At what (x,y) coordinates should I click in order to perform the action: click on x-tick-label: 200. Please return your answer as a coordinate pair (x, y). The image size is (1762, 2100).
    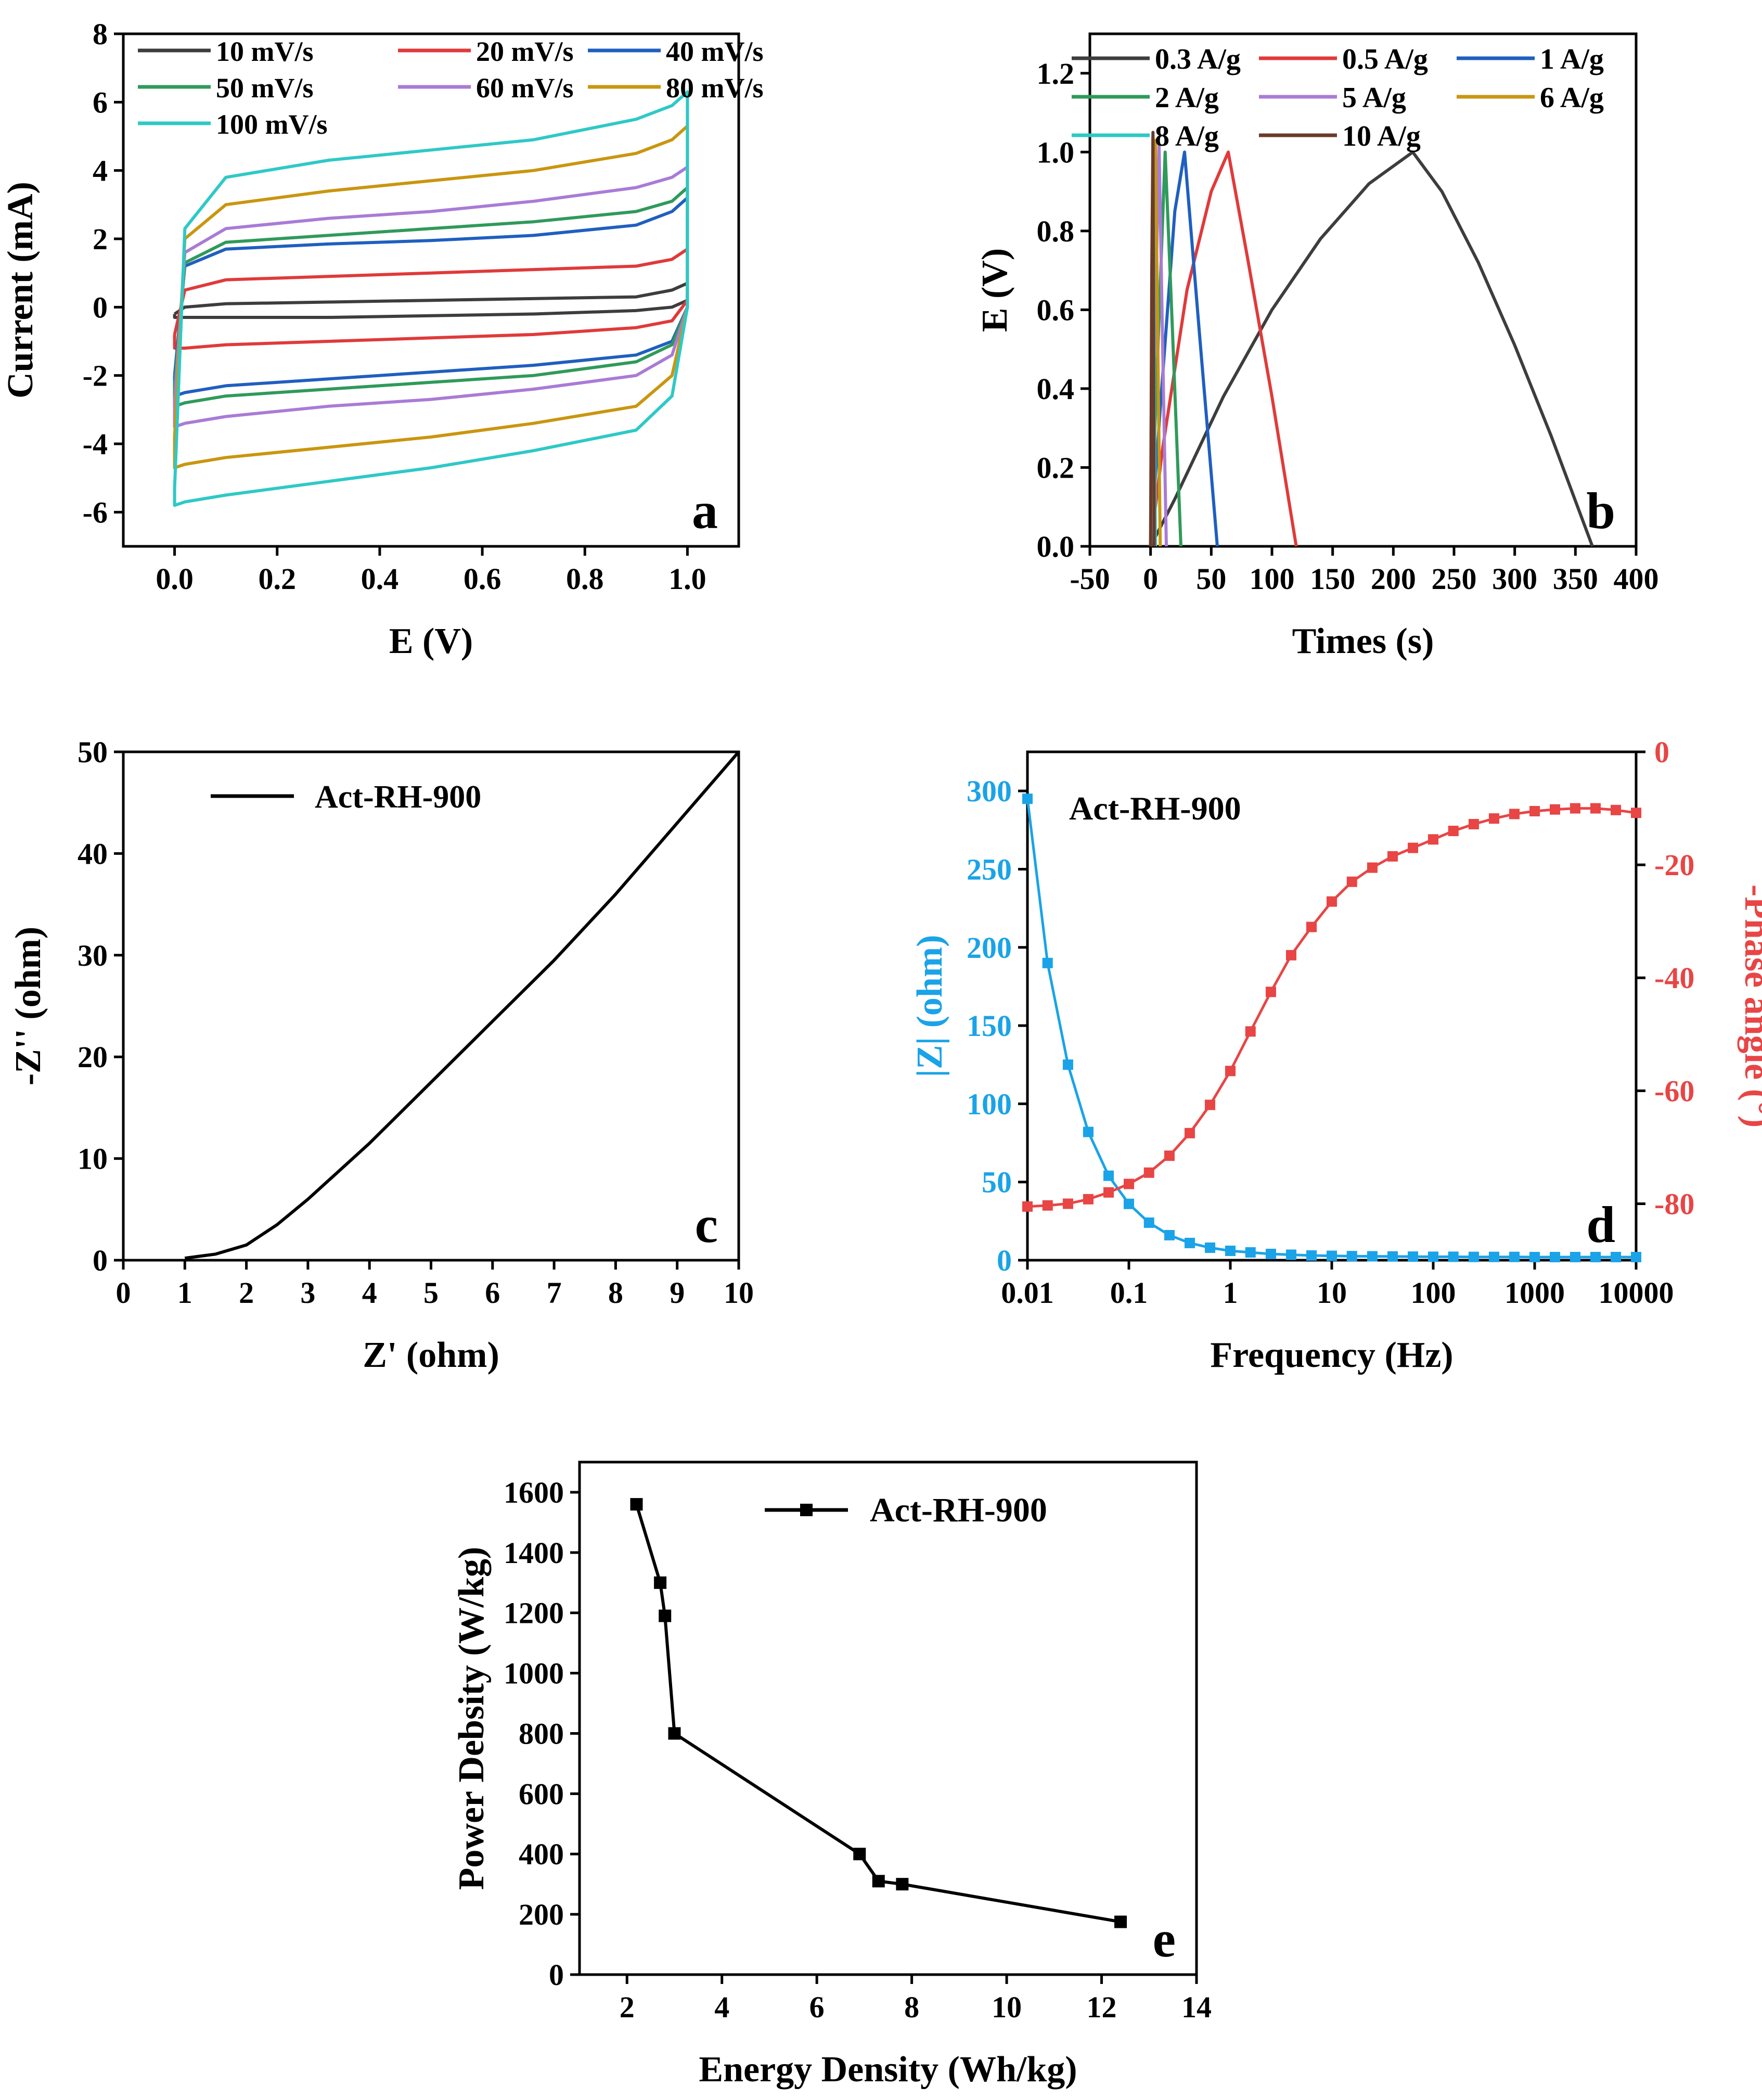
    Looking at the image, I should click on (1393, 579).